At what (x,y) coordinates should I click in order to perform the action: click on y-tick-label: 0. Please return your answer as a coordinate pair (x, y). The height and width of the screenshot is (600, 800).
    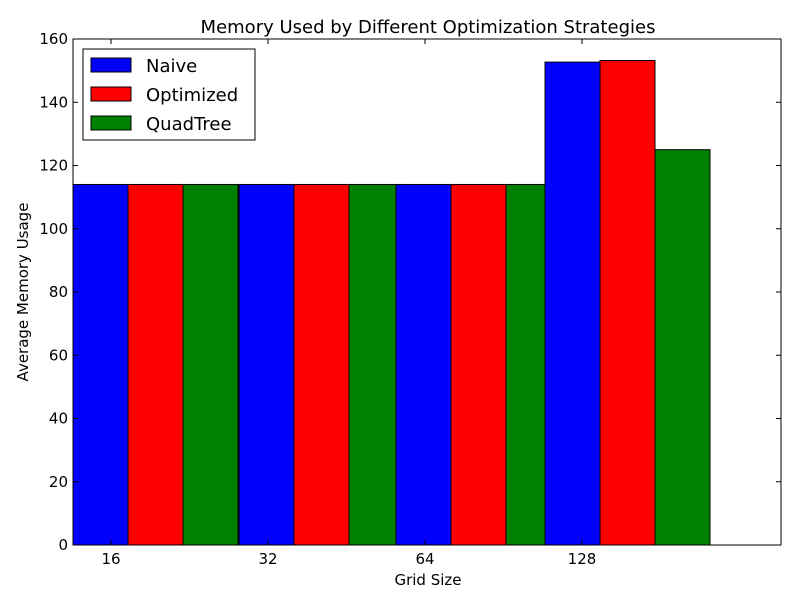
    Looking at the image, I should click on (63, 545).